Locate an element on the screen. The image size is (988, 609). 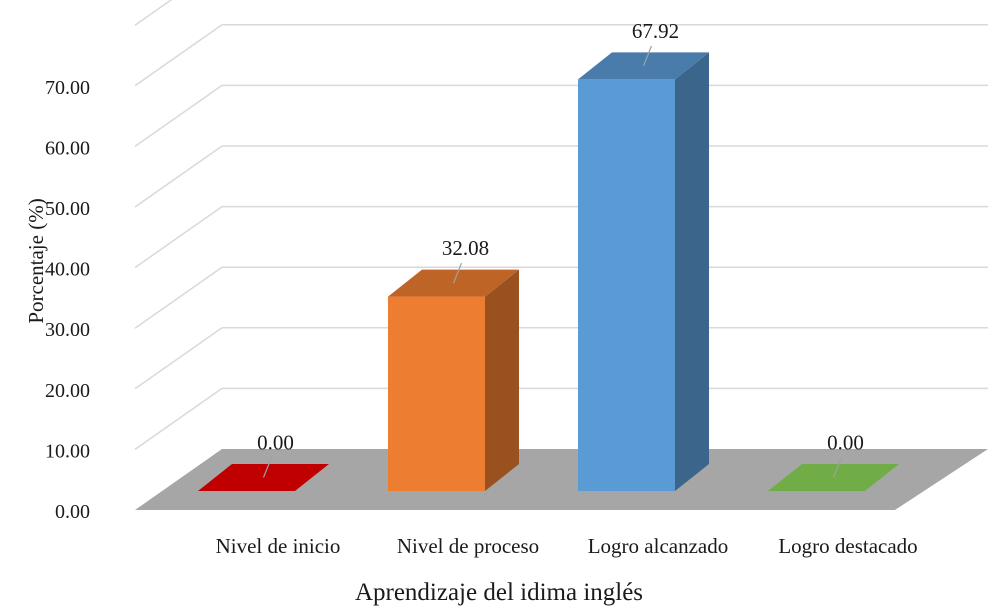
data-label: 67.92 is located at coordinates (655, 31).